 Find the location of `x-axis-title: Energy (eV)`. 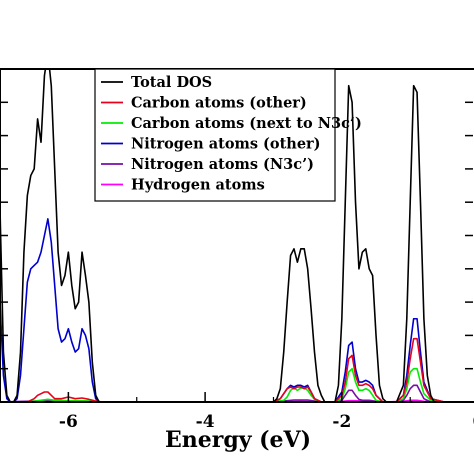

x-axis-title: Energy (eV) is located at coordinates (238, 440).